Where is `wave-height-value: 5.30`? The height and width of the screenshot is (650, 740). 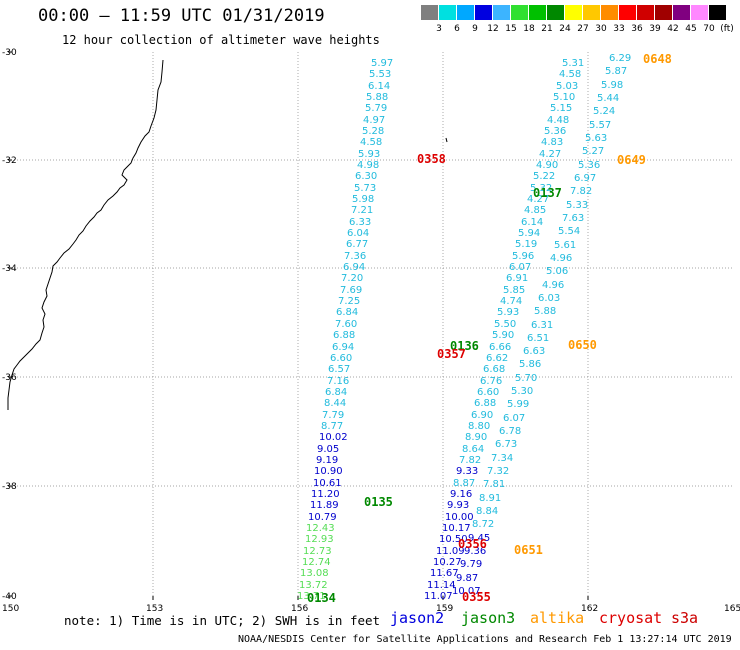 wave-height-value: 5.30 is located at coordinates (522, 391).